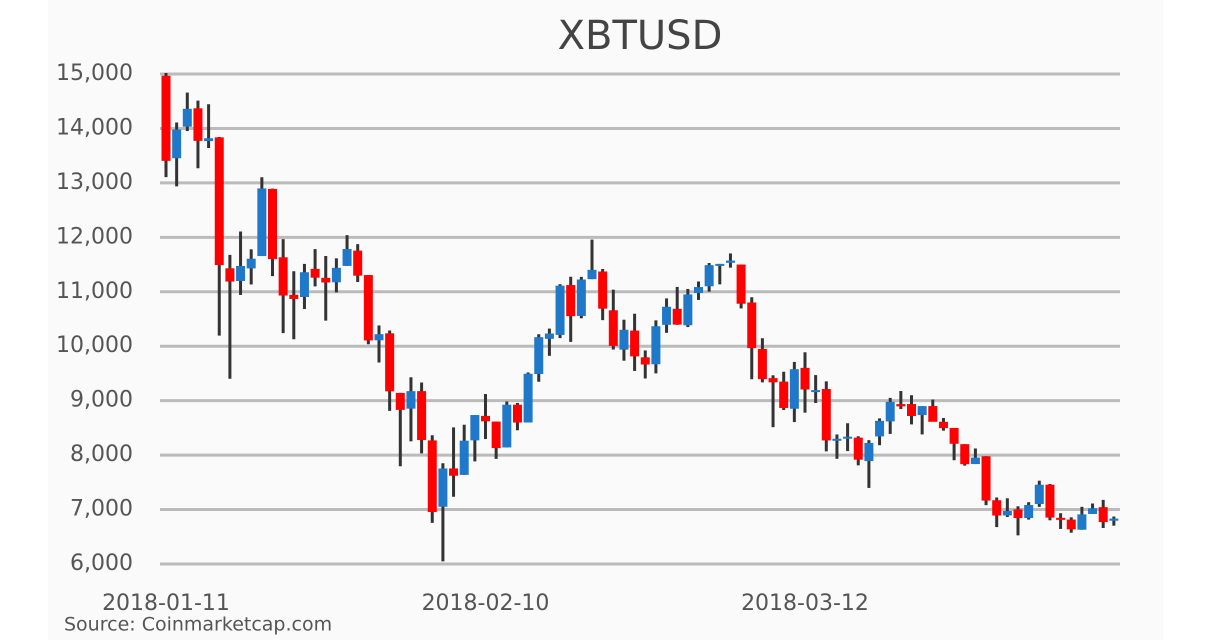  I want to click on y-tick-label: 14,000, so click(94, 127).